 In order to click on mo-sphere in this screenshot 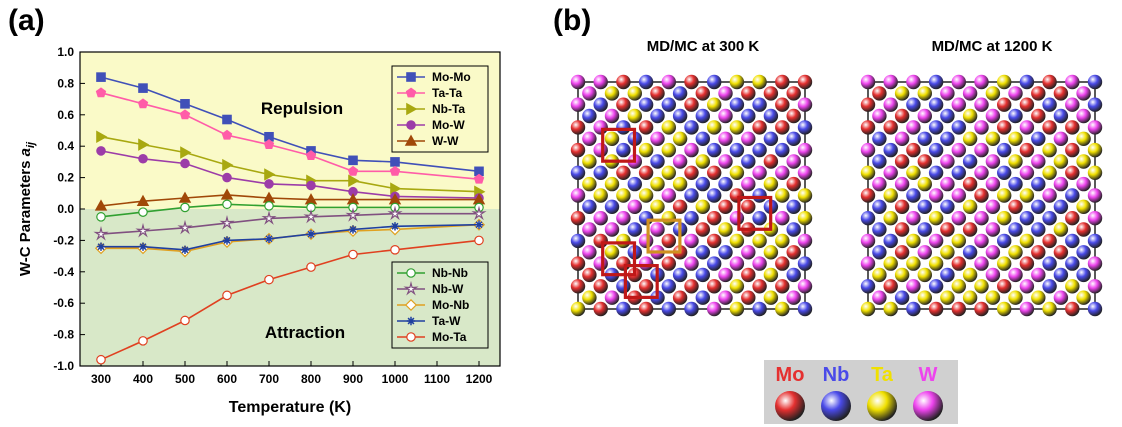, I will do `click(790, 406)`.